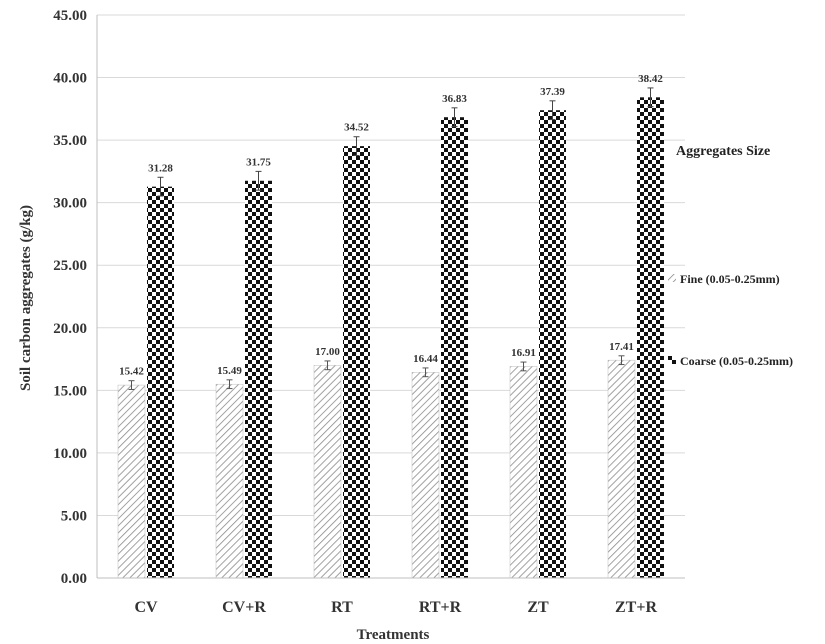 The height and width of the screenshot is (644, 825). Describe the element at coordinates (70, 391) in the screenshot. I see `y-tick-label: 15.00` at that location.